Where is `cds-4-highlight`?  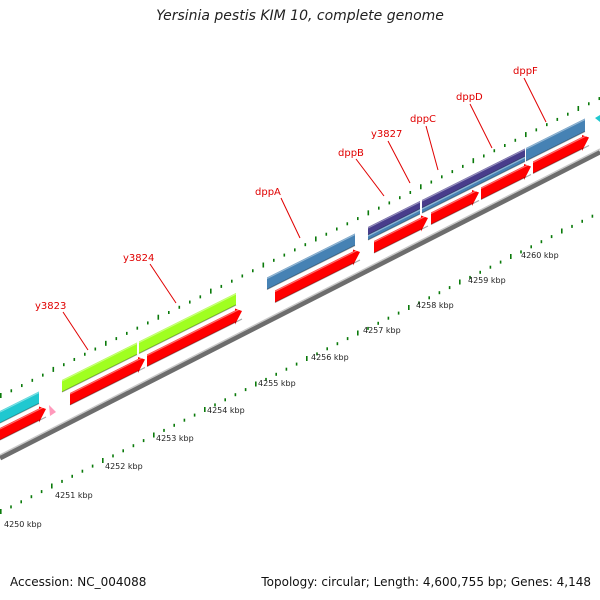
cds-4-highlight is located at coordinates (317, 270).